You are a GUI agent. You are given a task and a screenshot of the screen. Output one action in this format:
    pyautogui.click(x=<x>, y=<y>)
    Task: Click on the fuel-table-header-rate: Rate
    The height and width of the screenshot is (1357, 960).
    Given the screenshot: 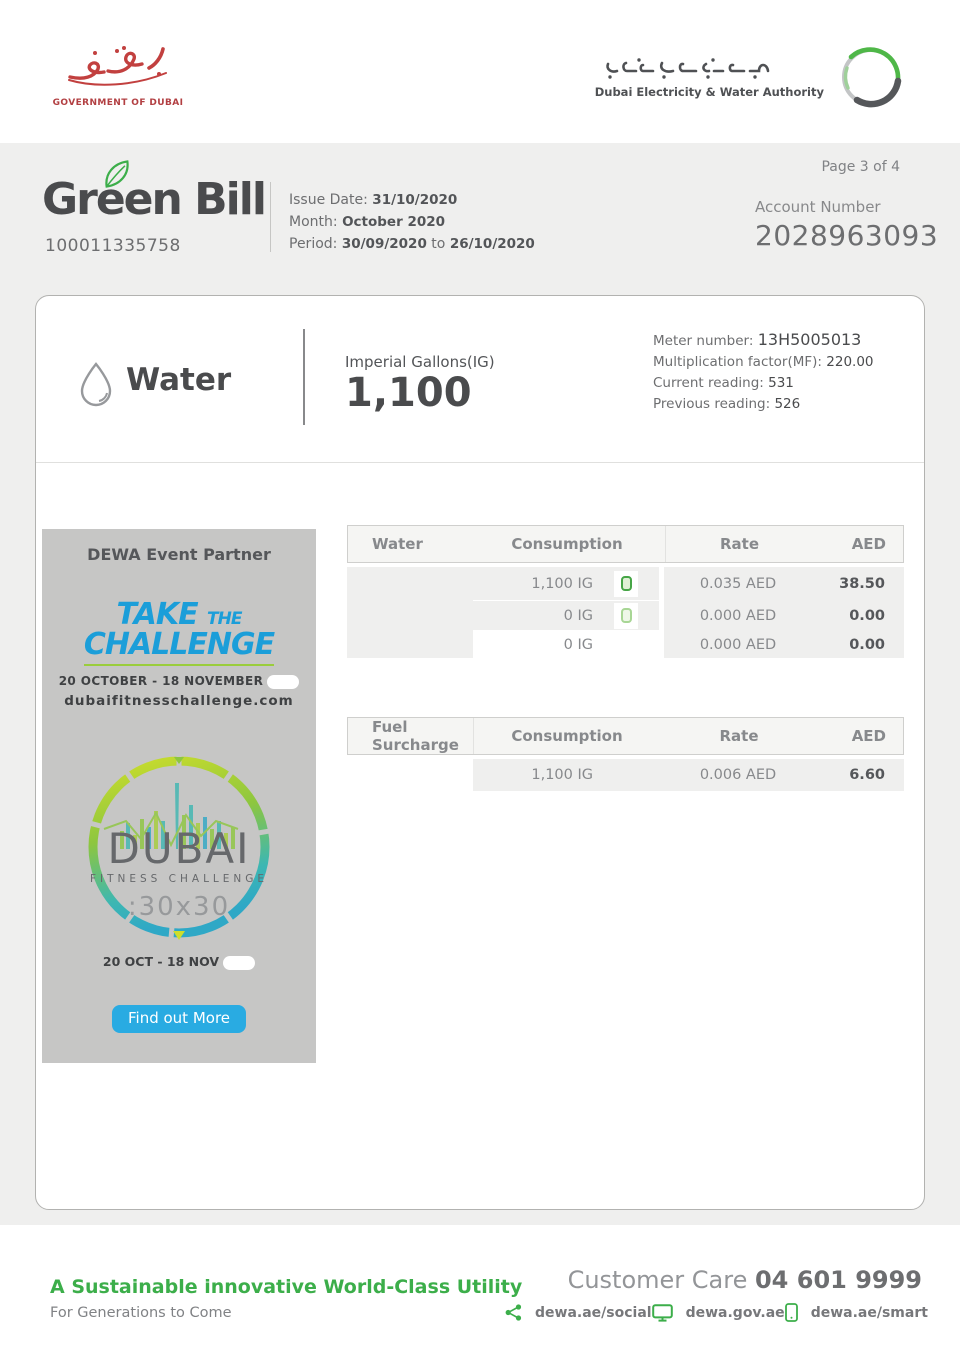 What is the action you would take?
    pyautogui.click(x=739, y=736)
    